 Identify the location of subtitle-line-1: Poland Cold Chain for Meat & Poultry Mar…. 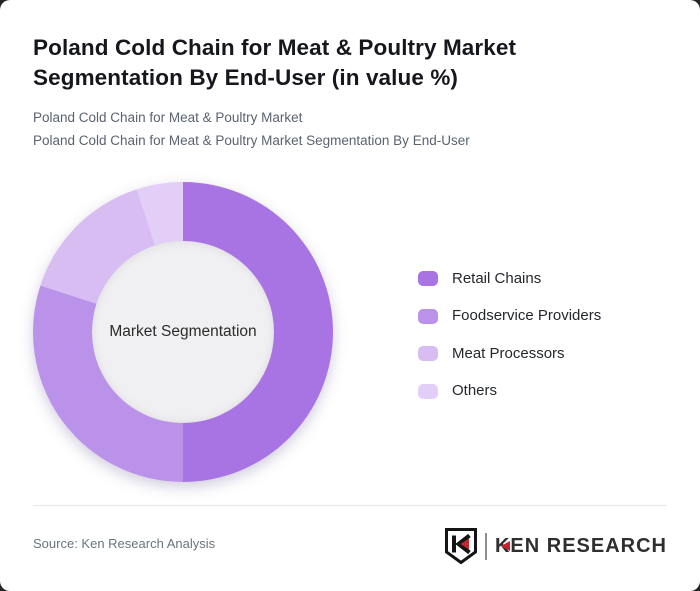
(168, 117).